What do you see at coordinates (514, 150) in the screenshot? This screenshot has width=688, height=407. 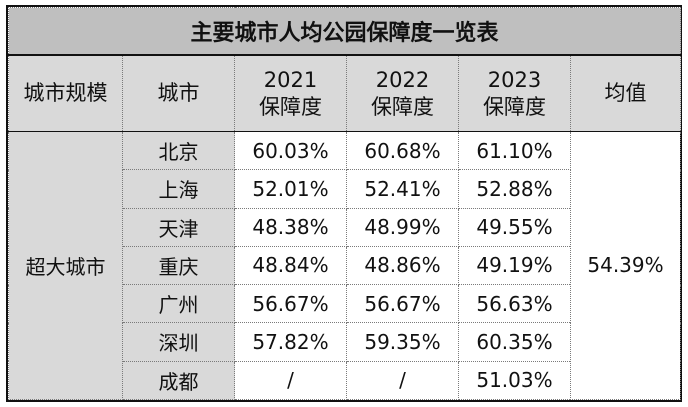 I see `value-2023-cell: 61.10%` at bounding box center [514, 150].